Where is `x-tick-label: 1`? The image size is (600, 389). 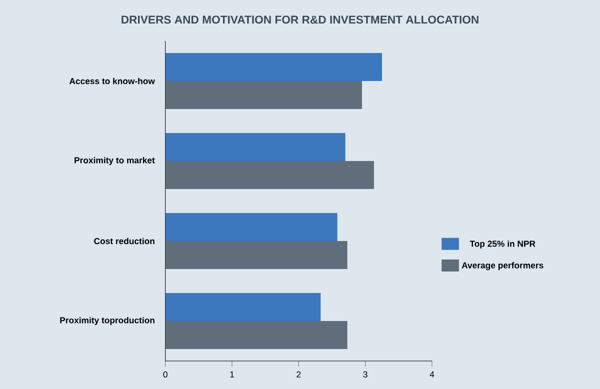 x-tick-label: 1 is located at coordinates (232, 374).